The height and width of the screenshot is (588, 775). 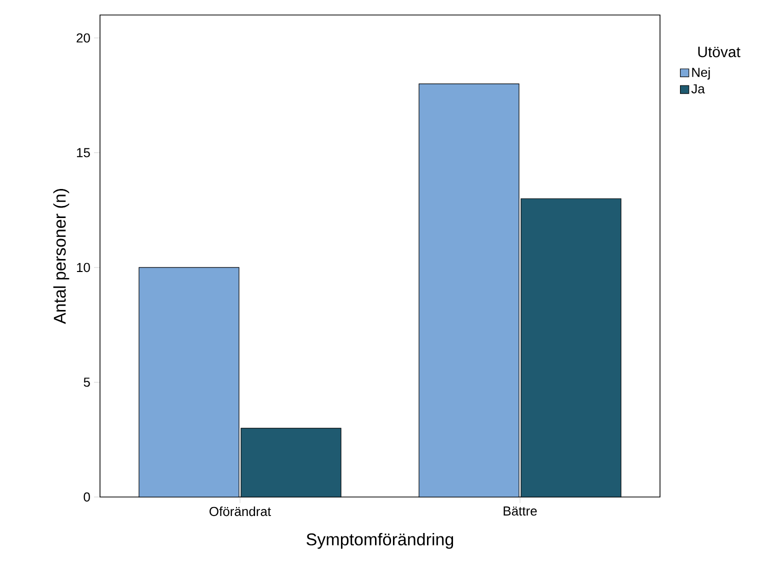 I want to click on y-tick-label: 15, so click(x=83, y=153).